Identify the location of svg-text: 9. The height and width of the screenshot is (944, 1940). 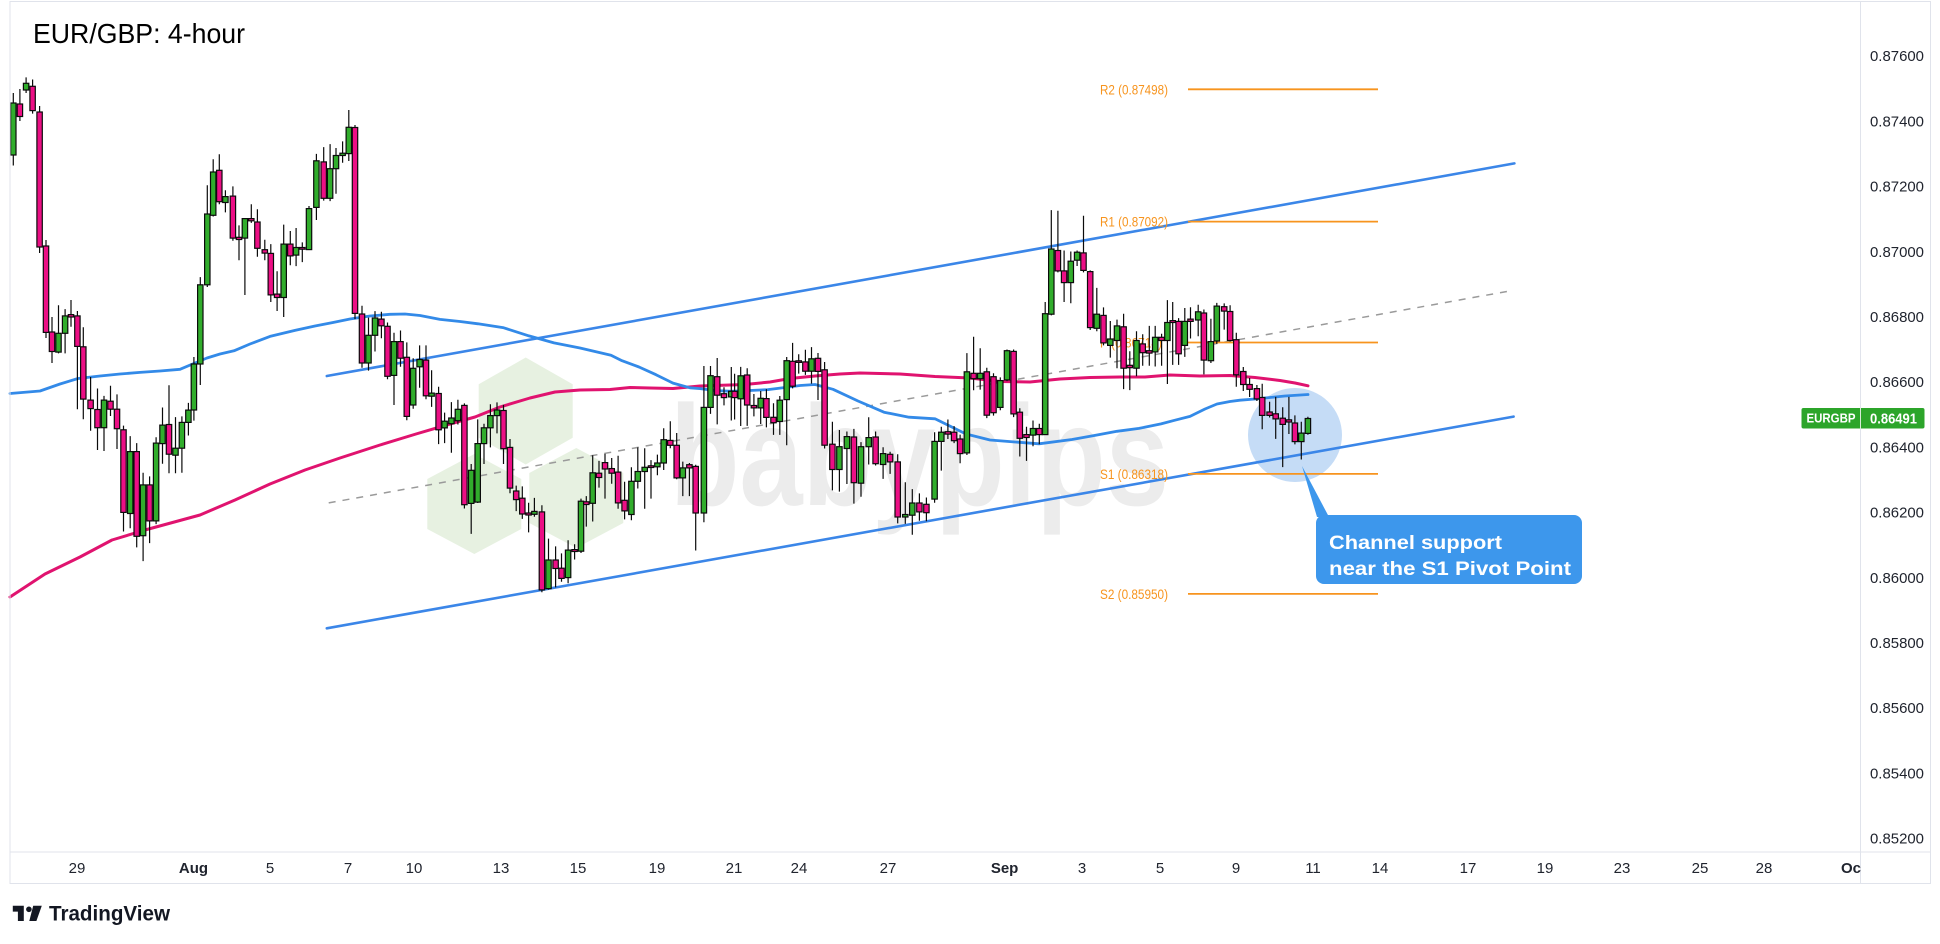
(1236, 868).